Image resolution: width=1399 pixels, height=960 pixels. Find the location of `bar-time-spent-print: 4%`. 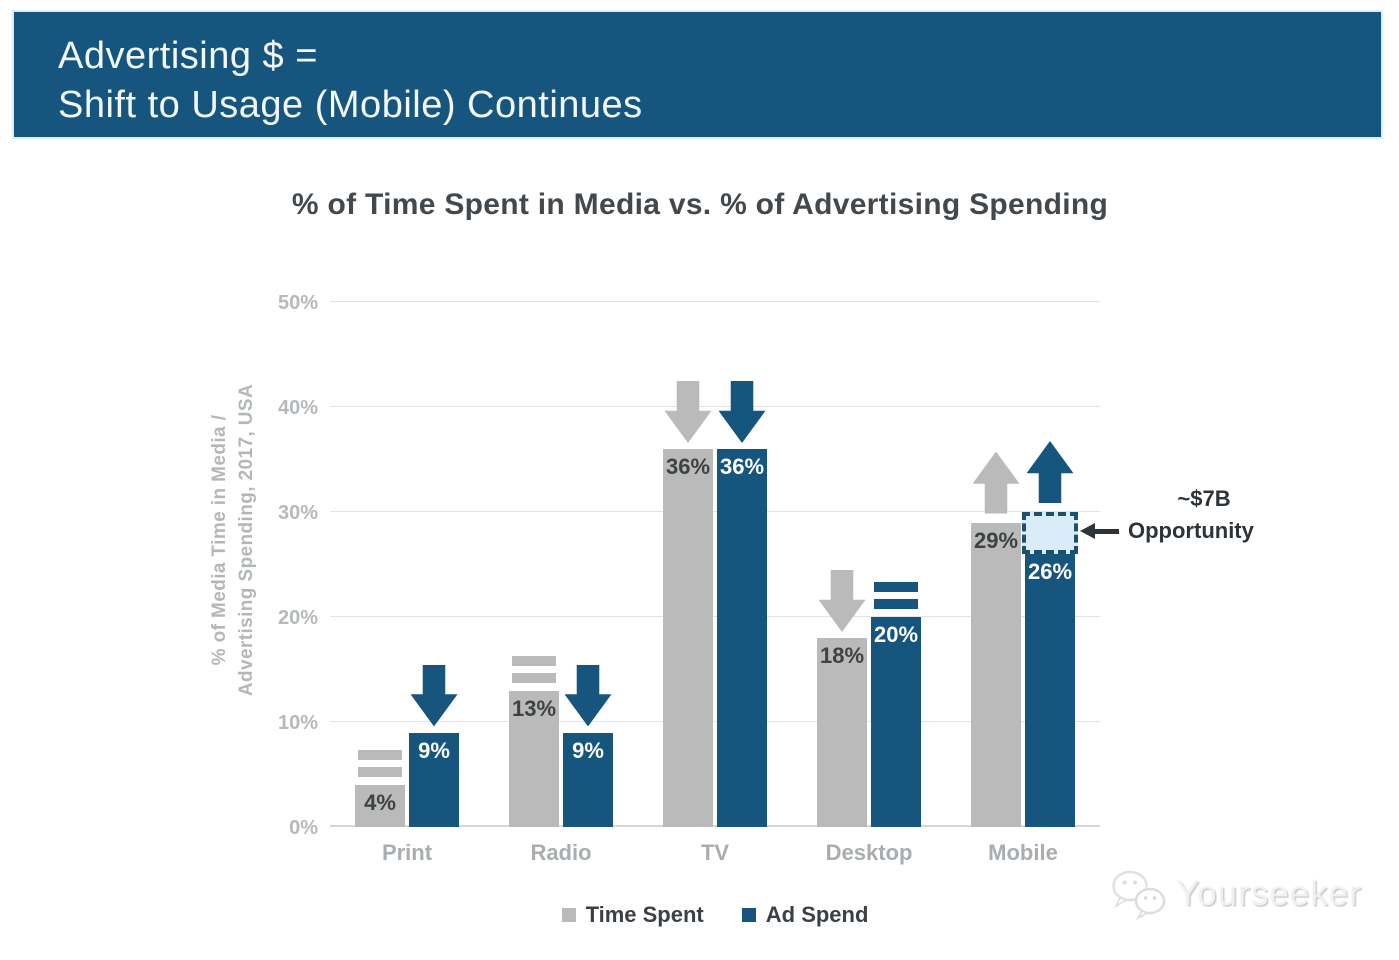

bar-time-spent-print: 4% is located at coordinates (380, 806).